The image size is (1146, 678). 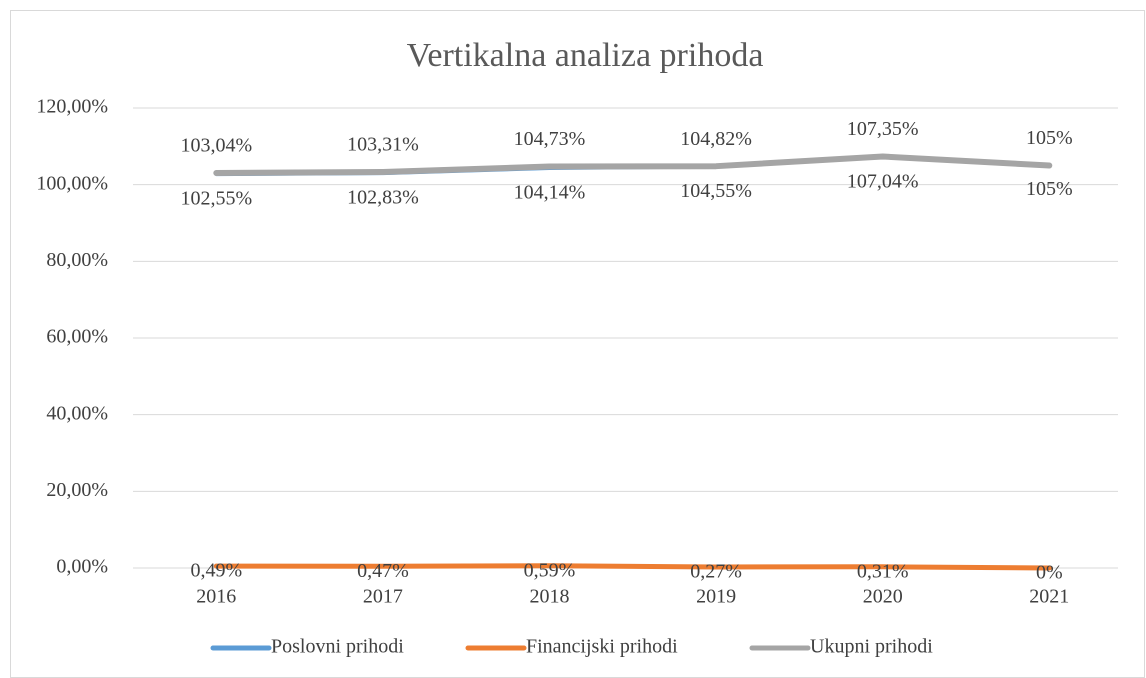 What do you see at coordinates (383, 145) in the screenshot?
I see `data-label: 103,31%` at bounding box center [383, 145].